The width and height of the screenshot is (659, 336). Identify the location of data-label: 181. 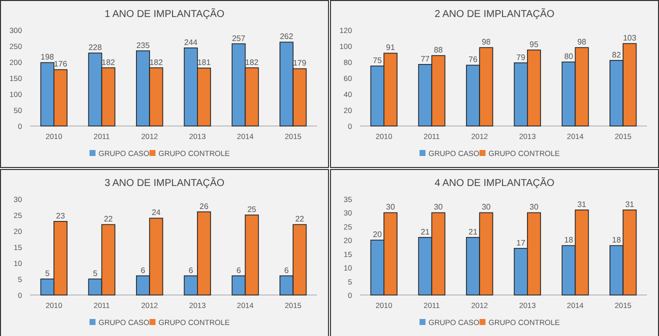
(204, 63).